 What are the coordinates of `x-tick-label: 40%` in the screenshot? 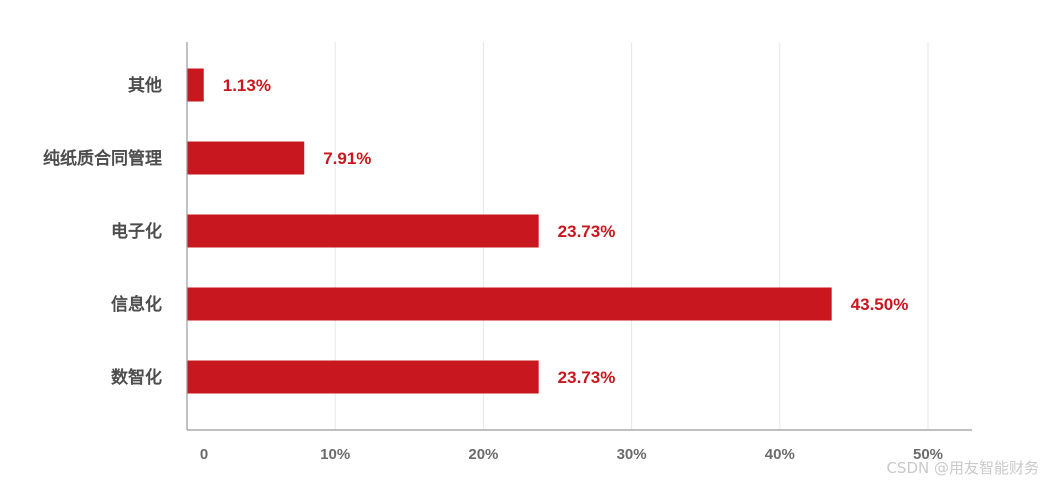 It's located at (780, 454).